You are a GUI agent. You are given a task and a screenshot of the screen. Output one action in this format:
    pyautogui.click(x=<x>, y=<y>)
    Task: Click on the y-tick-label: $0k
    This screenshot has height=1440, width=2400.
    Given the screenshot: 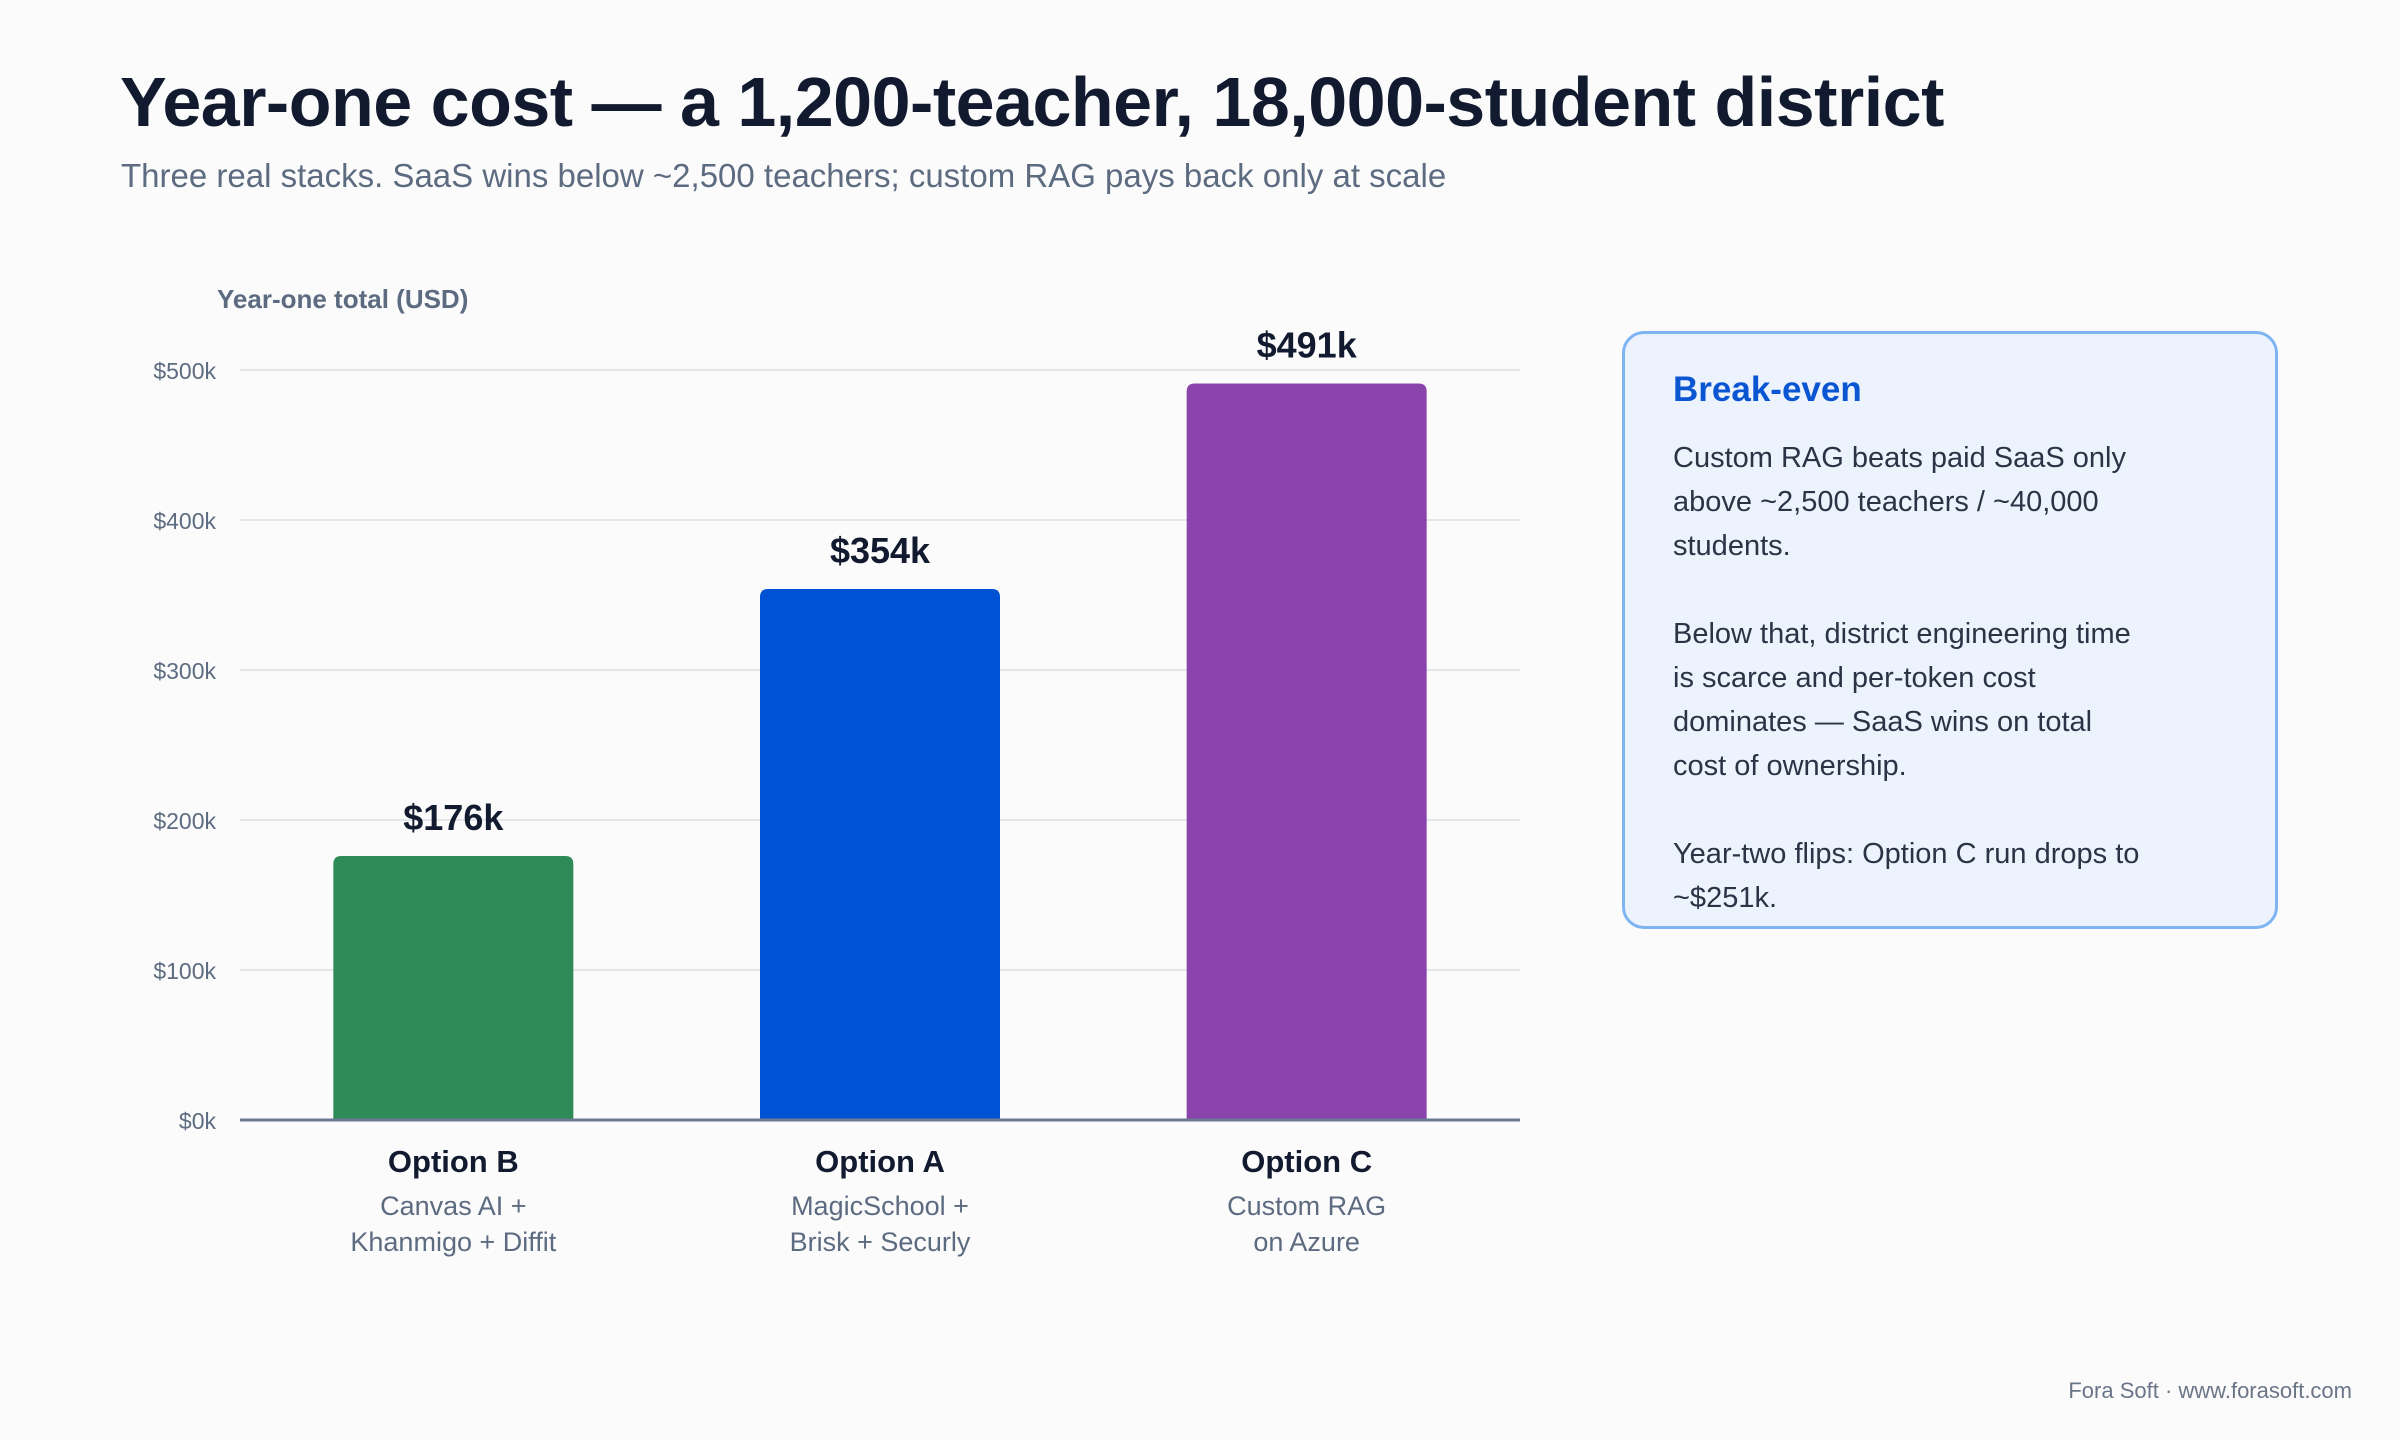 What is the action you would take?
    pyautogui.click(x=198, y=1121)
    